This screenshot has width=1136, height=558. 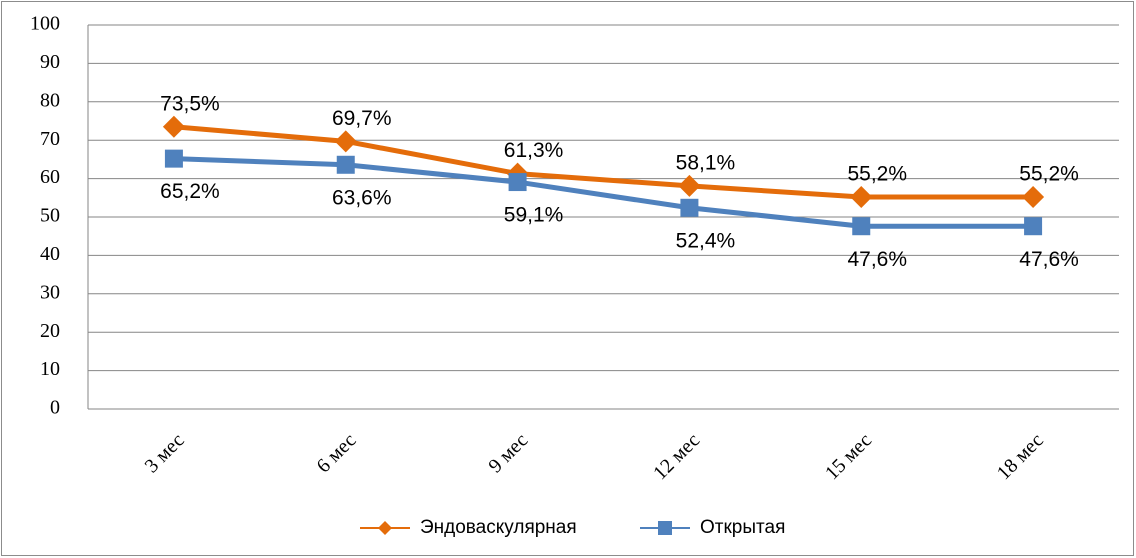 What do you see at coordinates (50, 292) in the screenshot?
I see `y-tick-label: 30` at bounding box center [50, 292].